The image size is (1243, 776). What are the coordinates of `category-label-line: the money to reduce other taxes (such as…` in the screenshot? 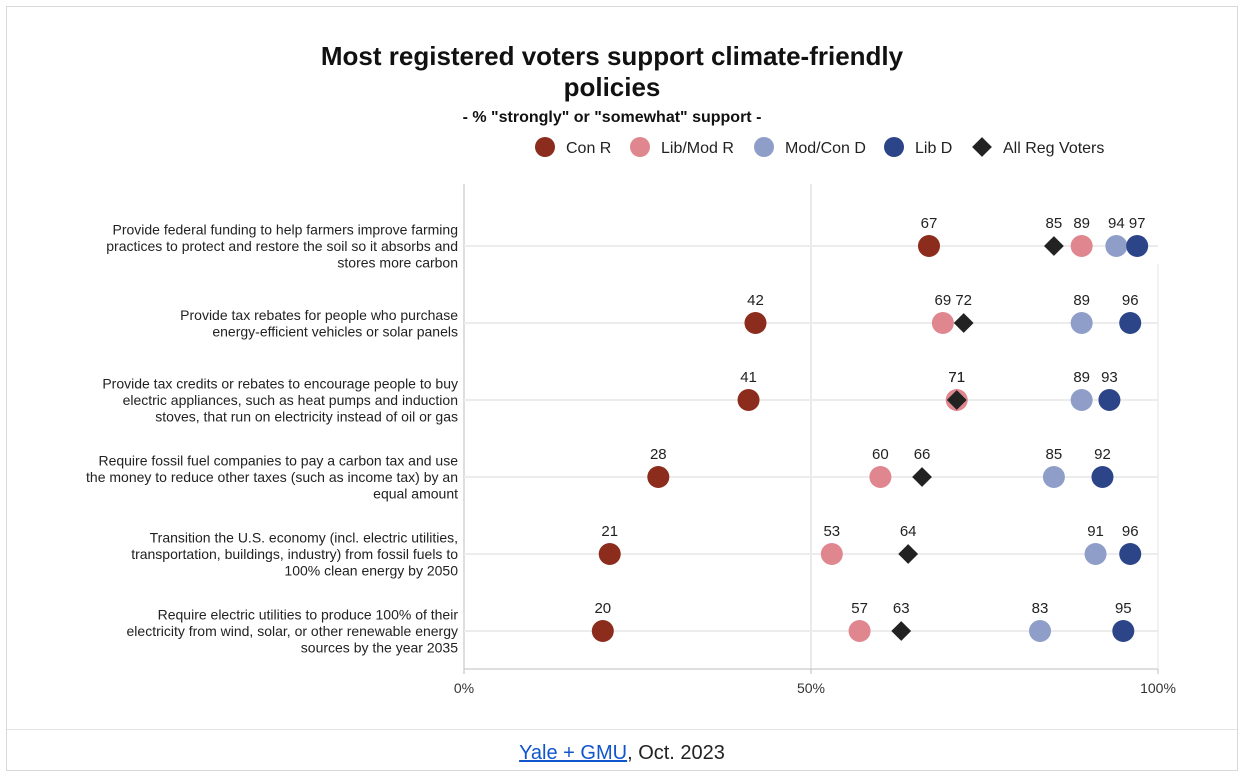 It's located at (272, 477).